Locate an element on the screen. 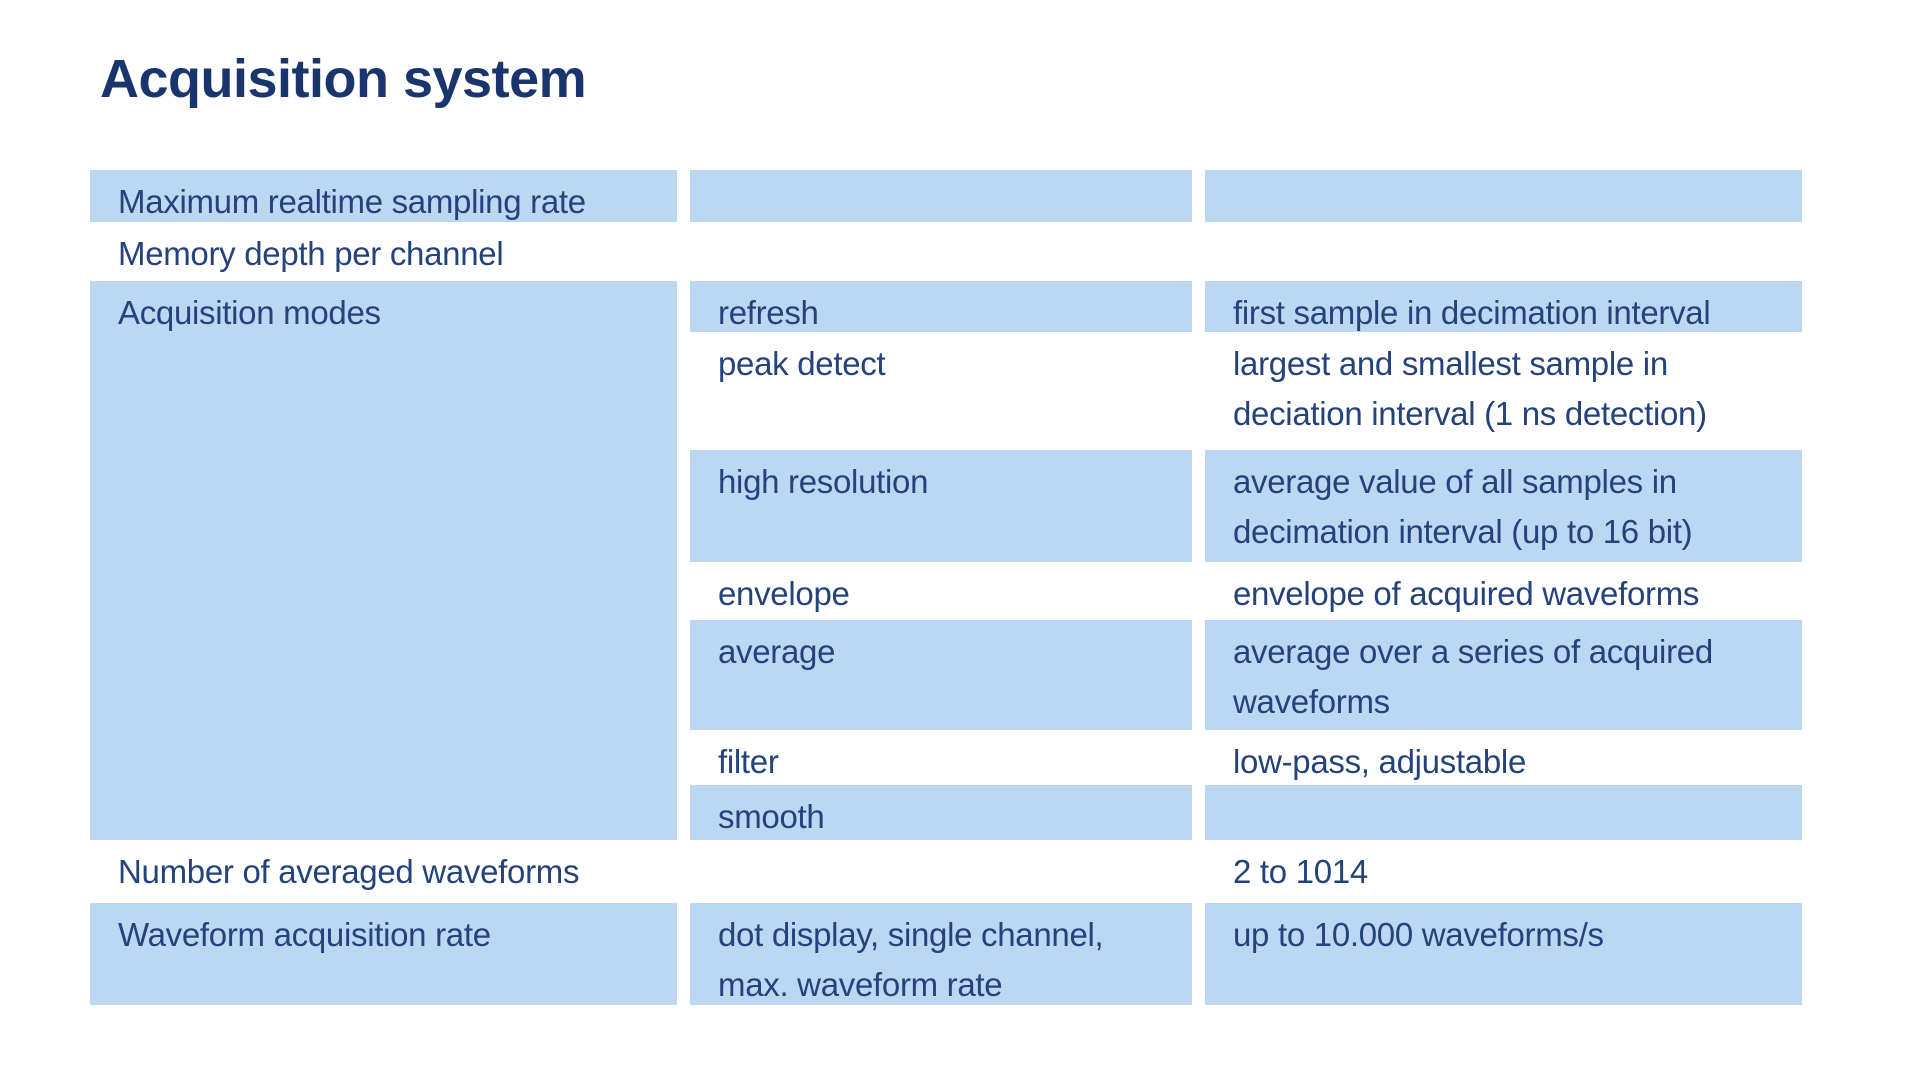  mode-name-filter: filter is located at coordinates (748, 761).